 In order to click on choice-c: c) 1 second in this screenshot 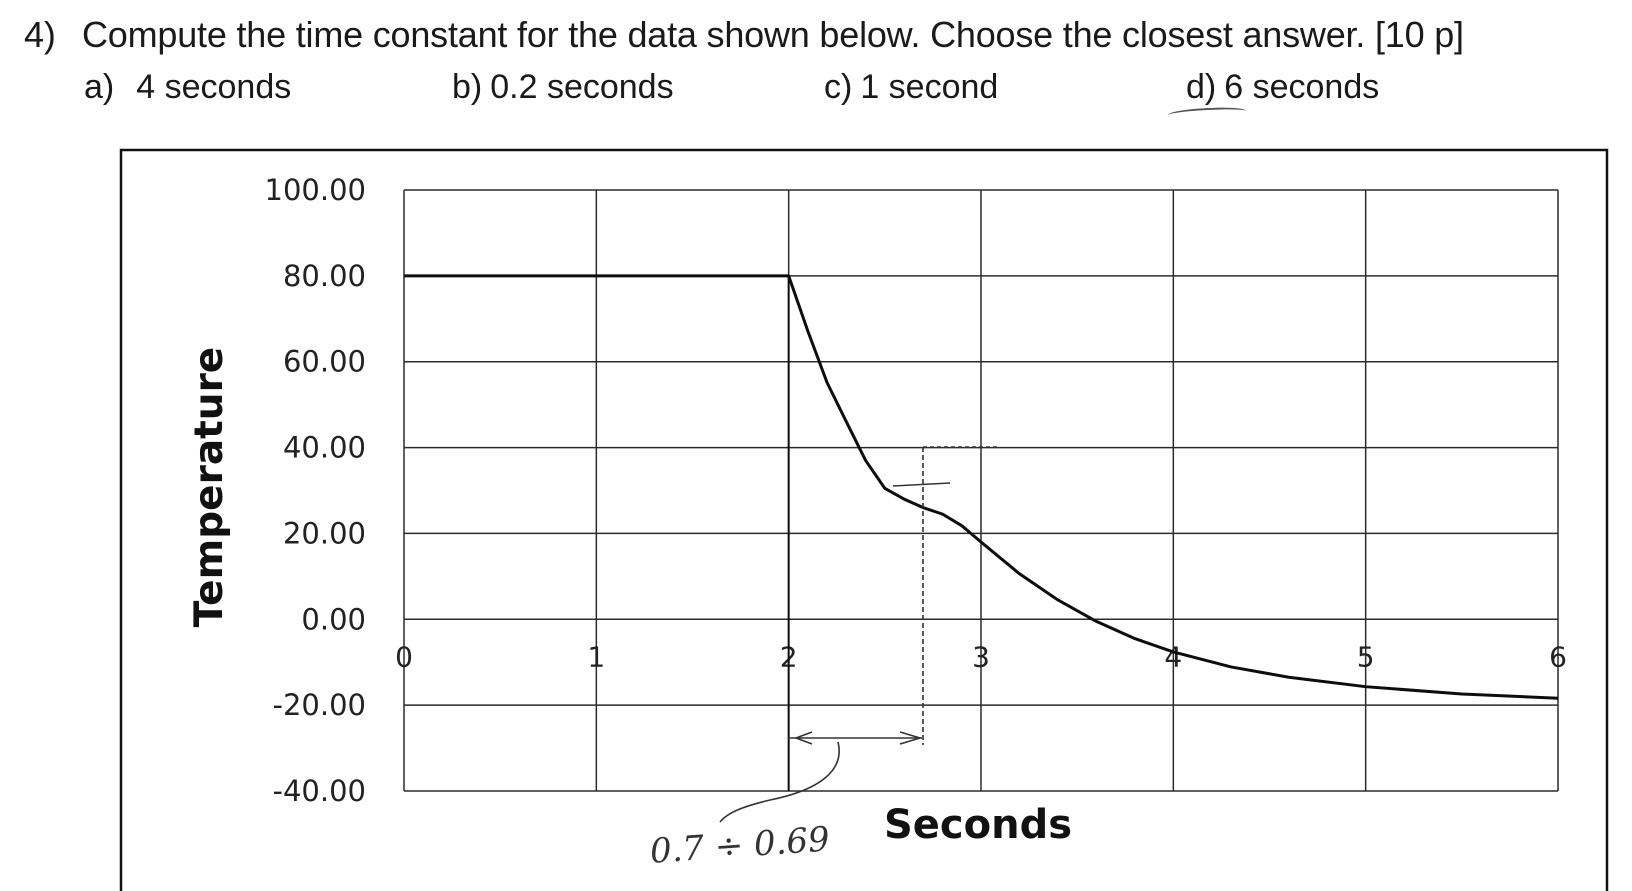, I will do `click(911, 87)`.